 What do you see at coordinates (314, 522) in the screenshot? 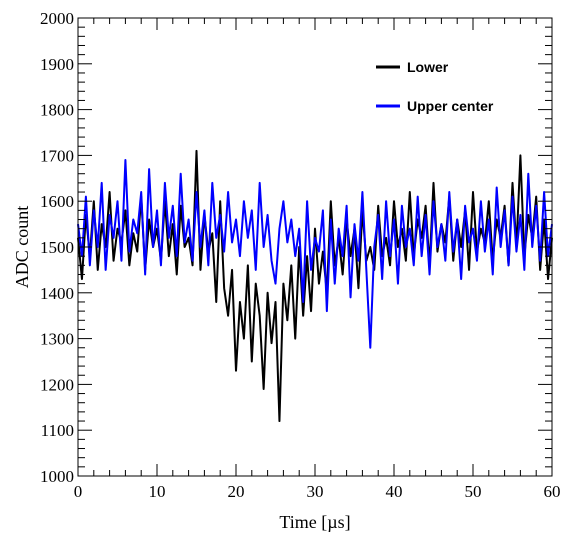
I see `x-axis-title: Time [µs]` at bounding box center [314, 522].